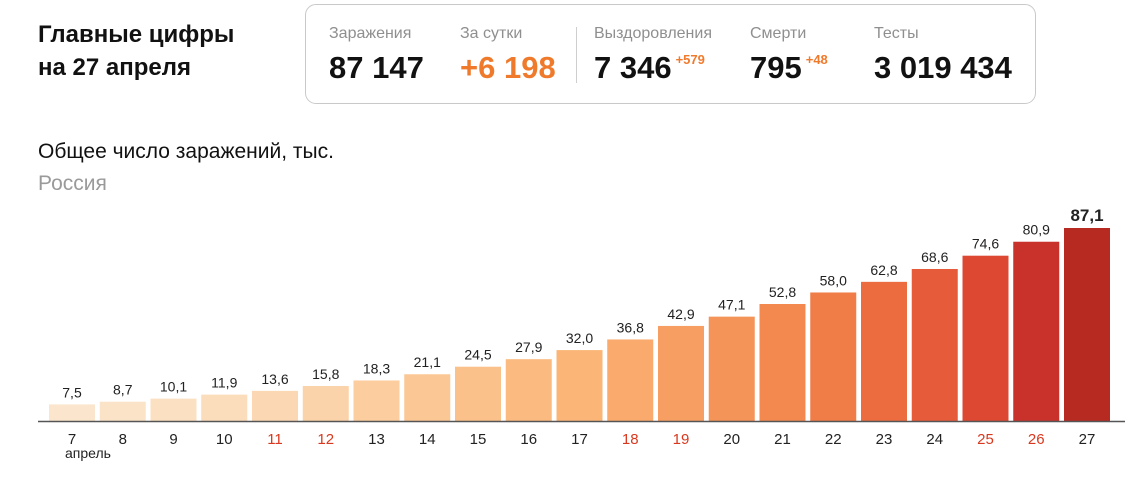 This screenshot has width=1140, height=495. Describe the element at coordinates (934, 257) in the screenshot. I see `bar-value-label: 68,6` at that location.